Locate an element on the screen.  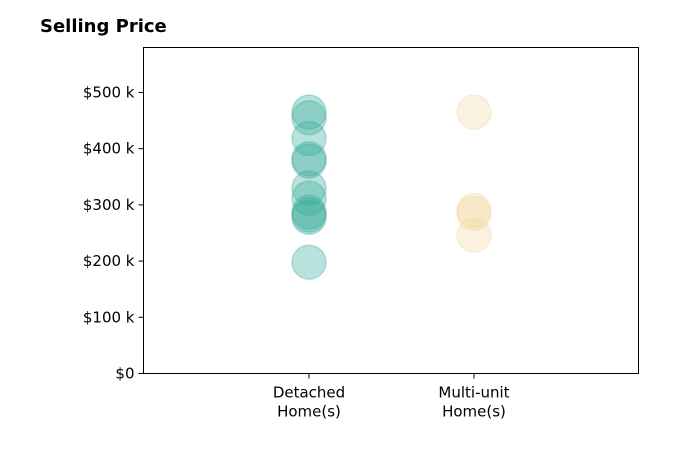
x-tick-label: Detached is located at coordinates (309, 393).